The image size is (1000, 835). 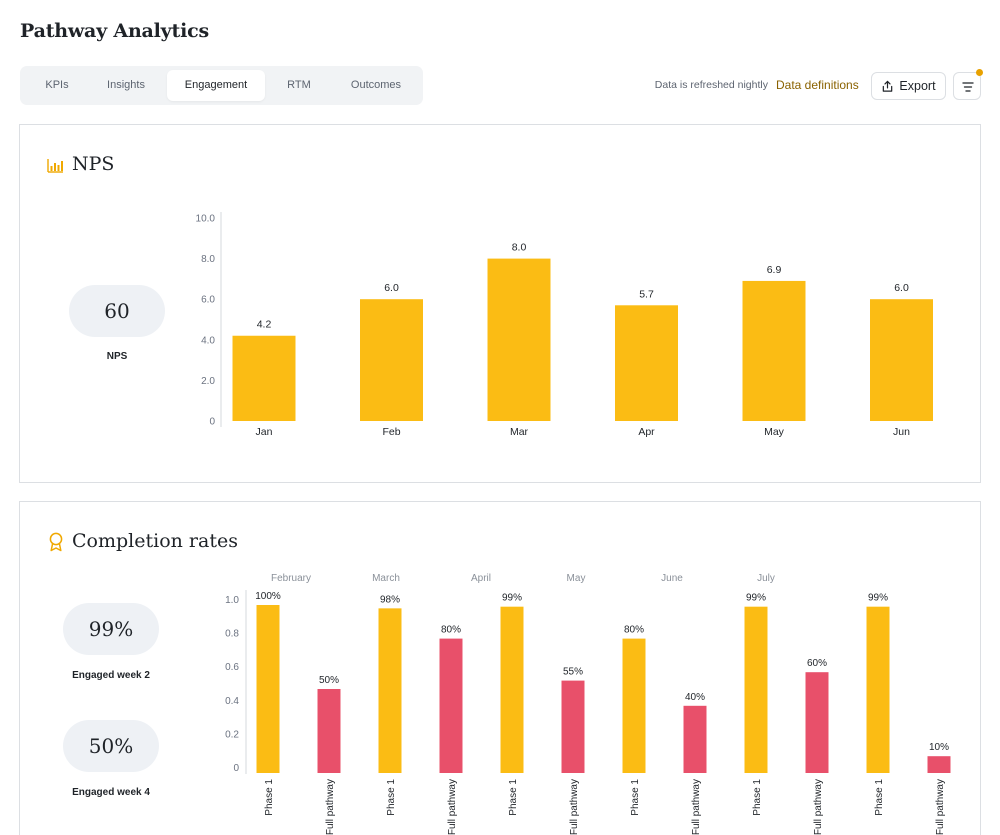 I want to click on completion-y-tick-label: 0.6, so click(x=232, y=667).